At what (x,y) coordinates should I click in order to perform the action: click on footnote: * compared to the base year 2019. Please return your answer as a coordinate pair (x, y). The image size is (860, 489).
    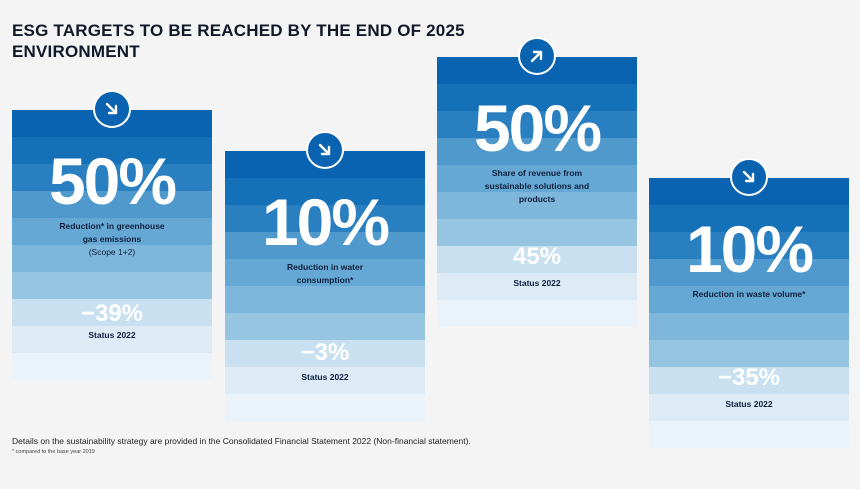
    Looking at the image, I should click on (53, 452).